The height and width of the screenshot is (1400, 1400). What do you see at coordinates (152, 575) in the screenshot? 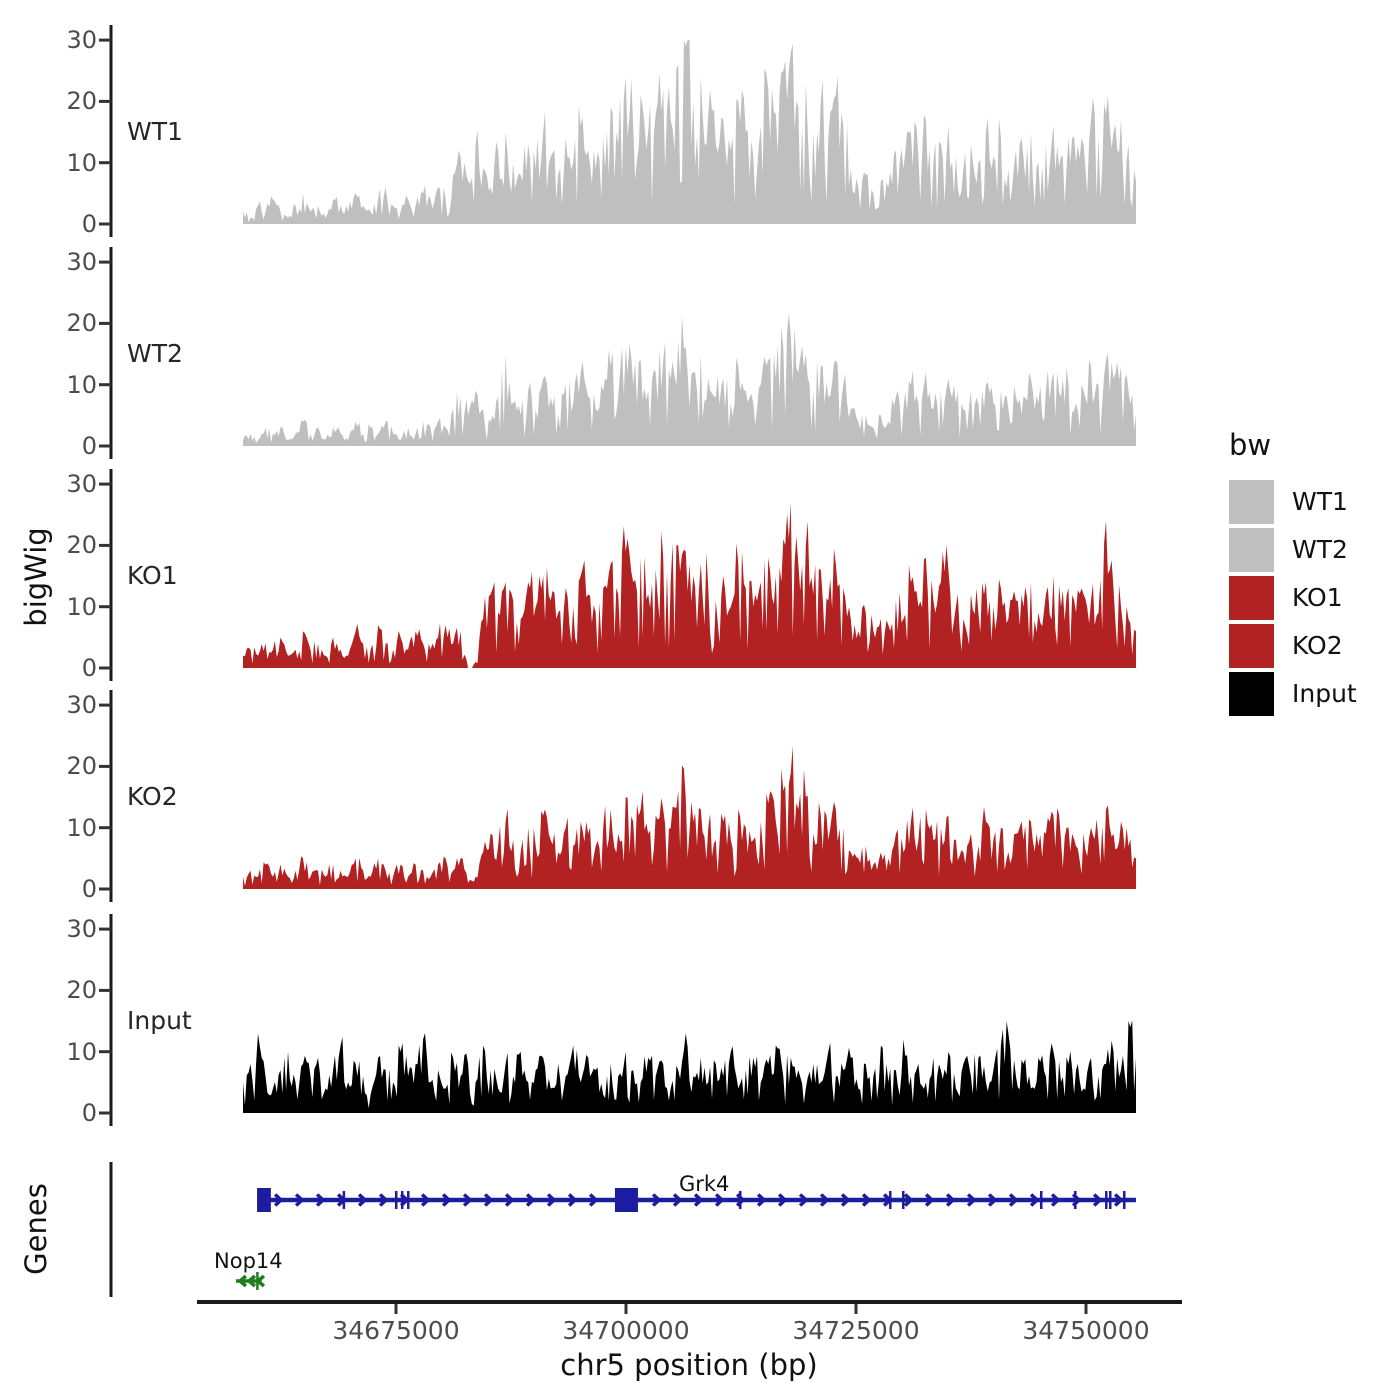
I see `track-label-ko1: KO1` at bounding box center [152, 575].